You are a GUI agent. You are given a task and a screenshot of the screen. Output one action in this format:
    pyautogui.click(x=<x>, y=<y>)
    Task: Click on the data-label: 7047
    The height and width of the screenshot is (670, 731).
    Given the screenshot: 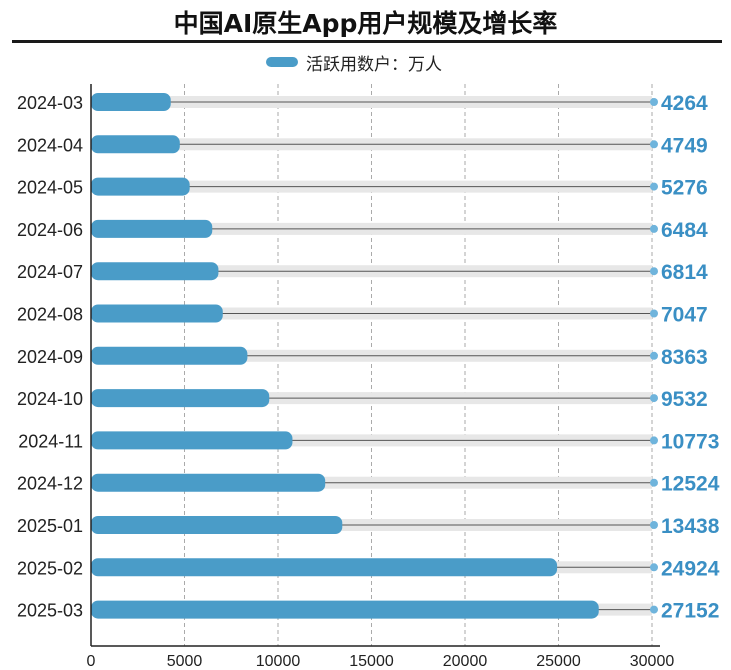 What is the action you would take?
    pyautogui.click(x=684, y=315)
    